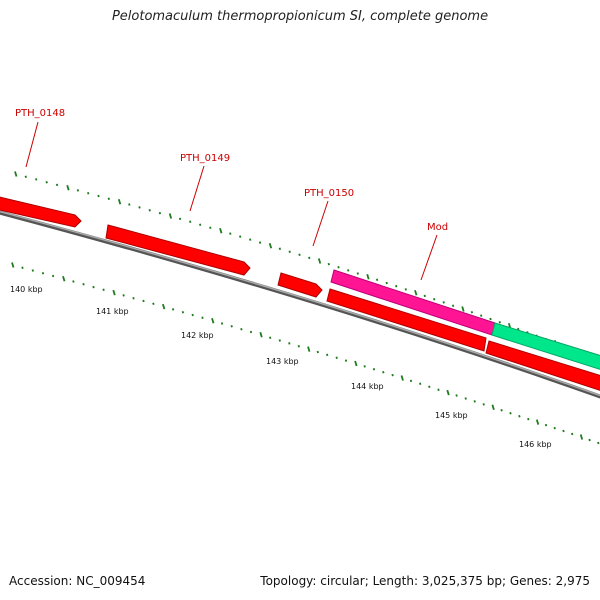 Image resolution: width=600 pixels, height=600 pixels. Describe the element at coordinates (111, 581) in the screenshot. I see `accession-value: NC_009454` at that location.